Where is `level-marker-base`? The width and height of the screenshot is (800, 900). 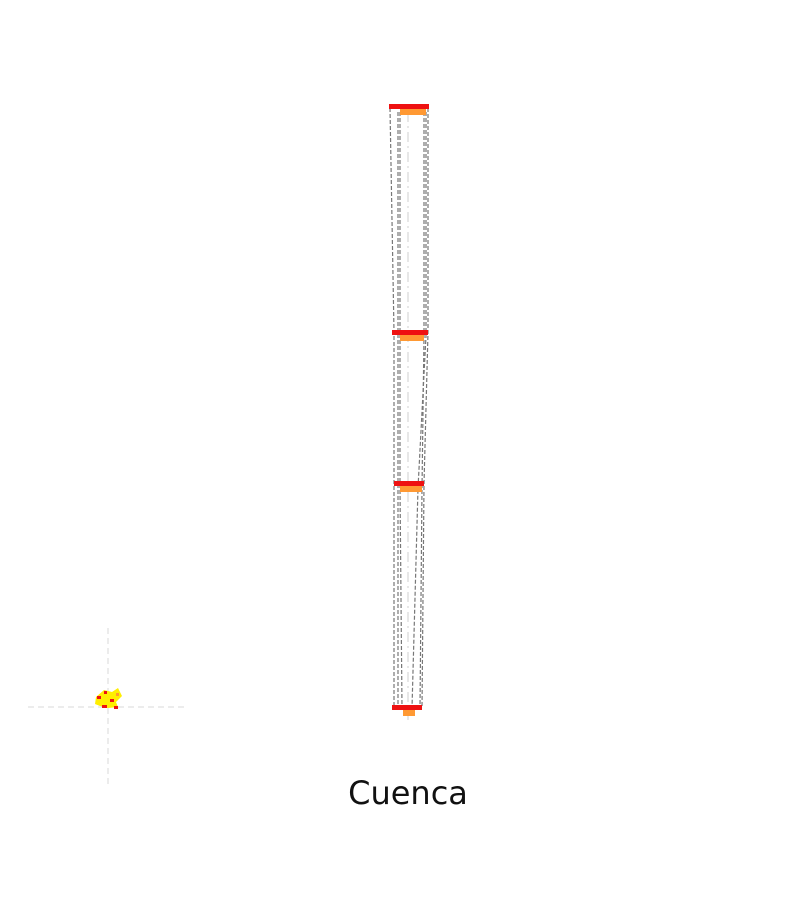
level-marker-base is located at coordinates (407, 710).